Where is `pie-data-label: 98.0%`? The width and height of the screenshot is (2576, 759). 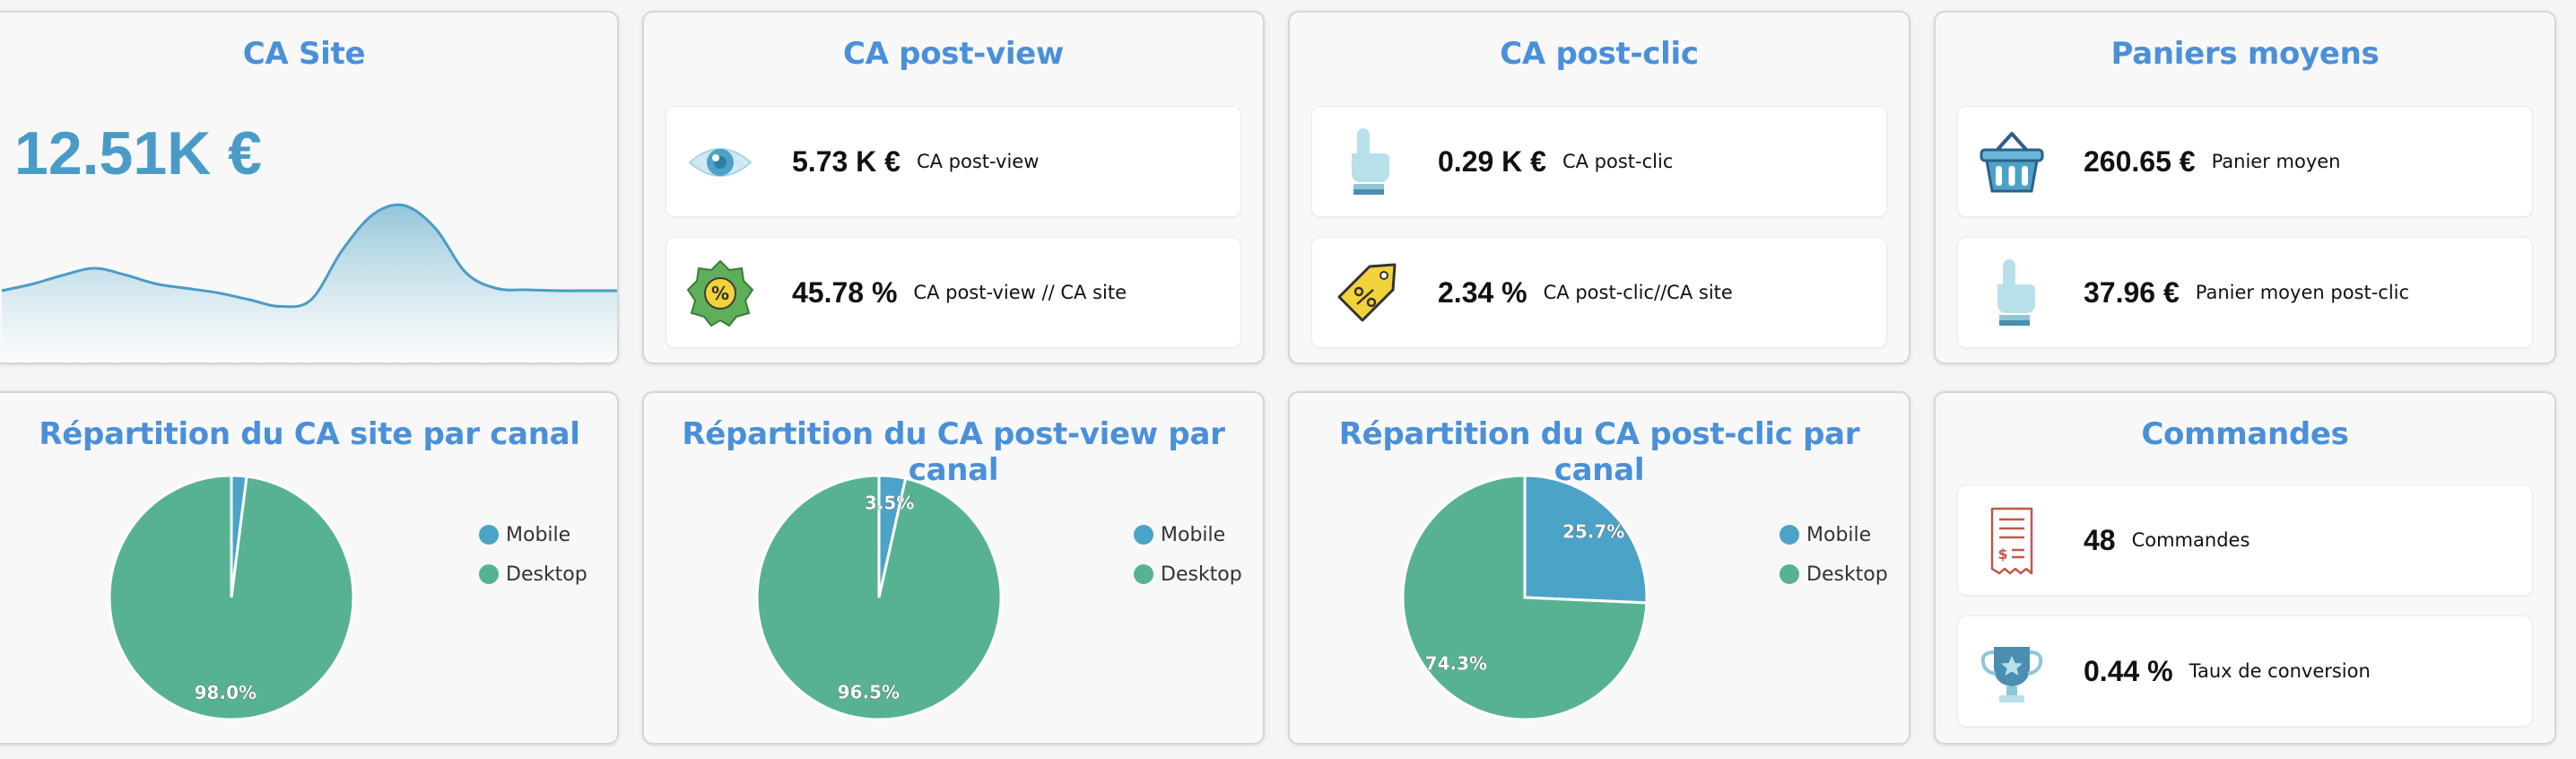
pie-data-label: 98.0% is located at coordinates (226, 692).